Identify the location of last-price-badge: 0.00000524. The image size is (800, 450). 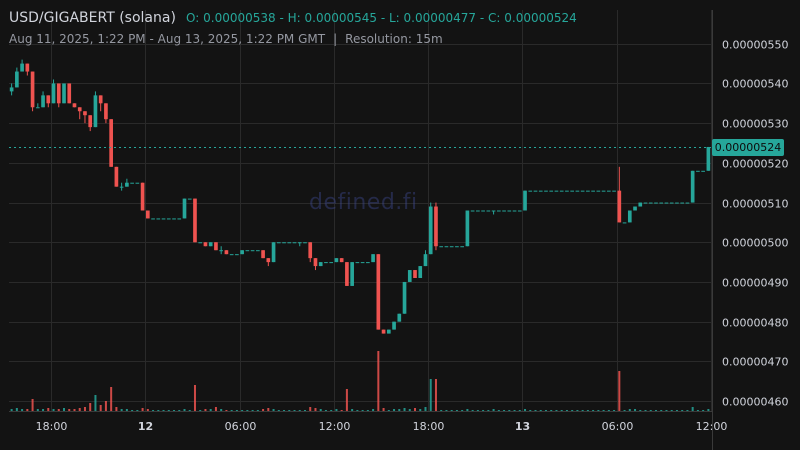
(748, 147).